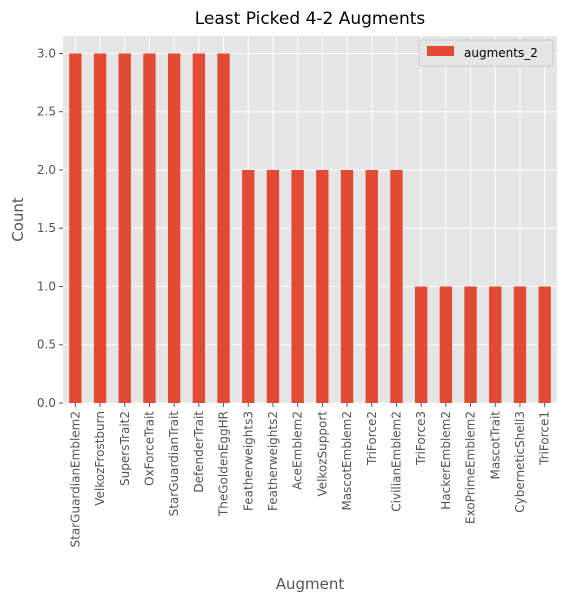 The image size is (571, 604). What do you see at coordinates (322, 454) in the screenshot?
I see `x-tick-label: VelkozSupport` at bounding box center [322, 454].